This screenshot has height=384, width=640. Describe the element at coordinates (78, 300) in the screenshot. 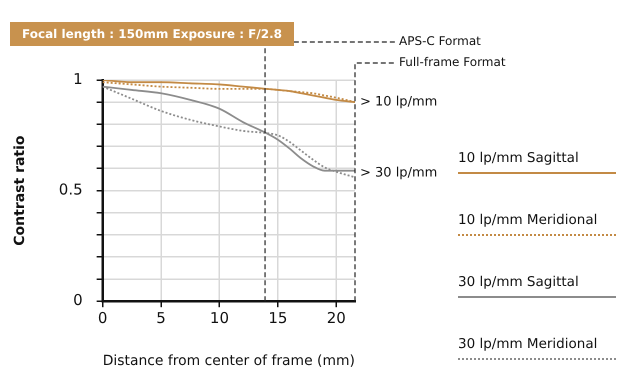

I see `y-tick-label: 0` at that location.